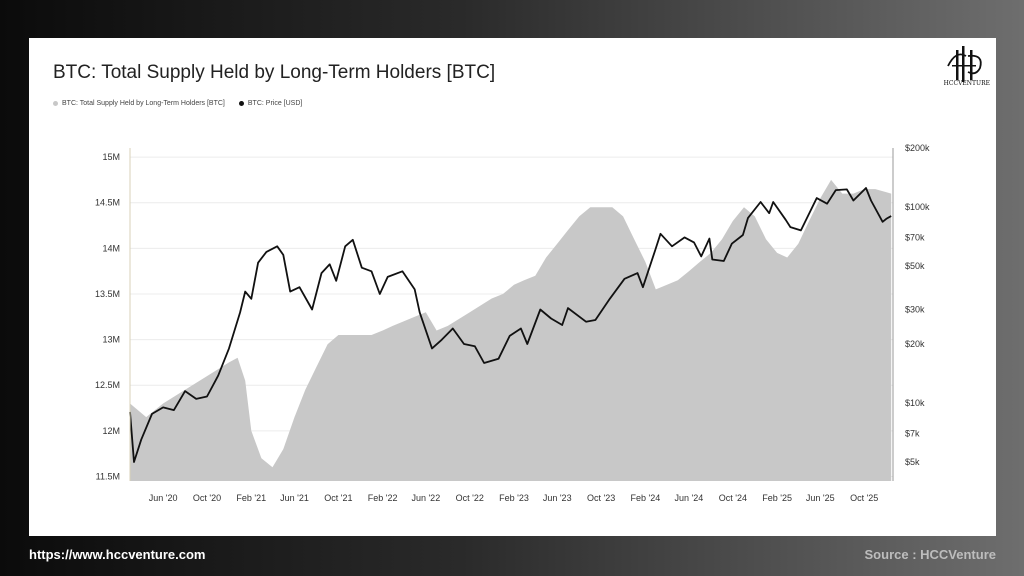 The image size is (1024, 576). I want to click on legend-swatch-lth, so click(55, 103).